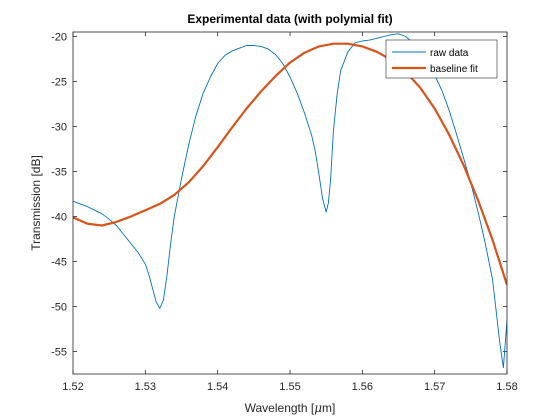  I want to click on x-tick-label: 1.55, so click(289, 387).